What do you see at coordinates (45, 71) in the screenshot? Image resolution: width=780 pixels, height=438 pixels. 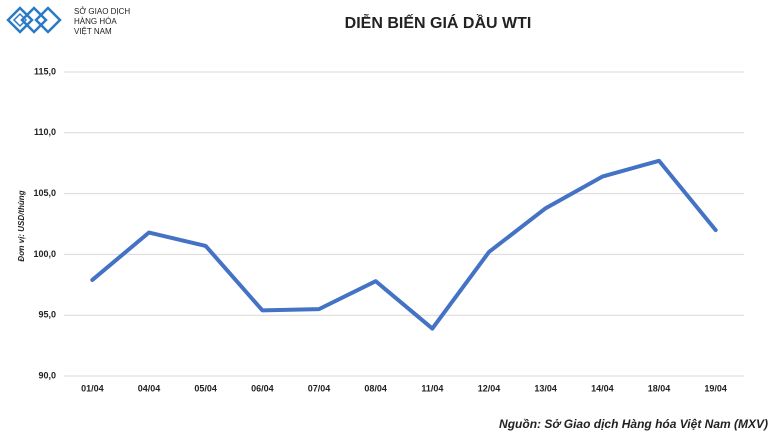 I see `y-tick-label: 115,0` at bounding box center [45, 71].